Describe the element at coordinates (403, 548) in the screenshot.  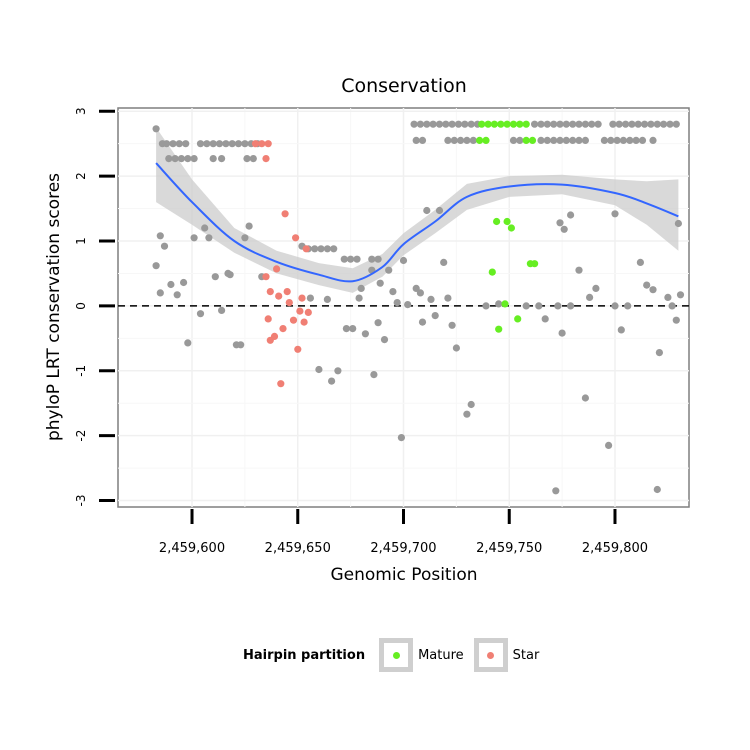
I see `x-tick-label: 2,459,700` at that location.